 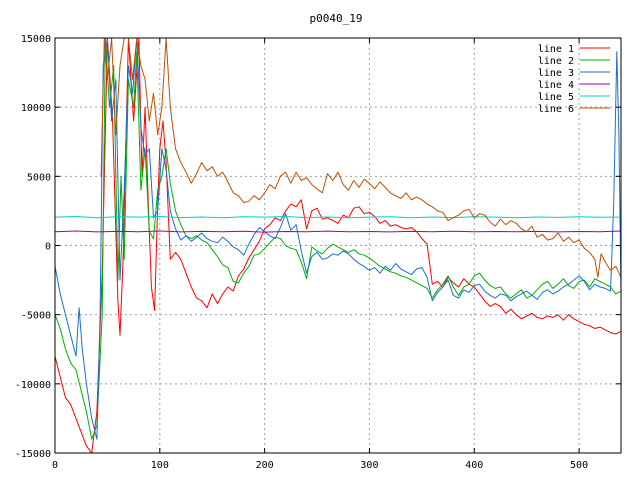 What do you see at coordinates (39, 177) in the screenshot?
I see `y-tick-label: 5000` at bounding box center [39, 177].